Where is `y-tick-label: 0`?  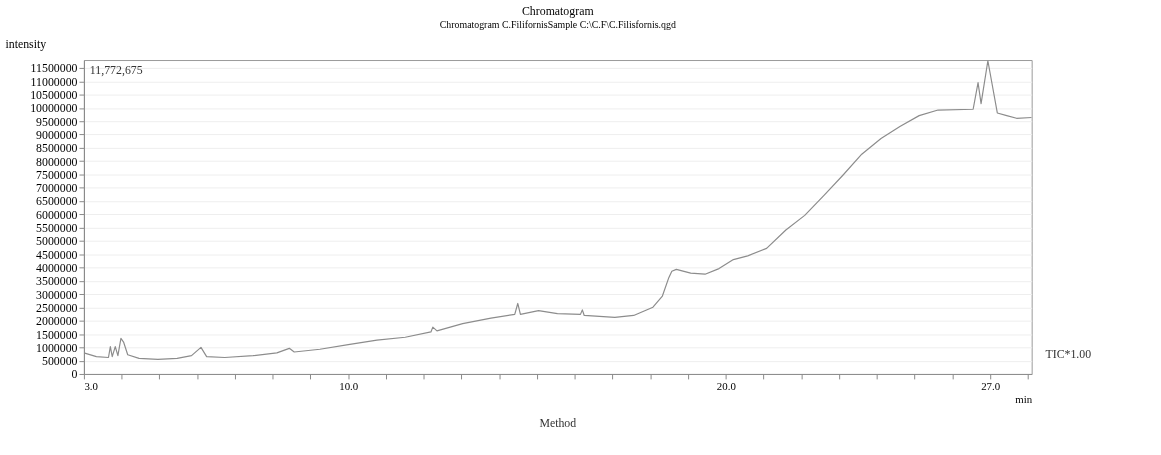
y-tick-label: 0 is located at coordinates (74, 374).